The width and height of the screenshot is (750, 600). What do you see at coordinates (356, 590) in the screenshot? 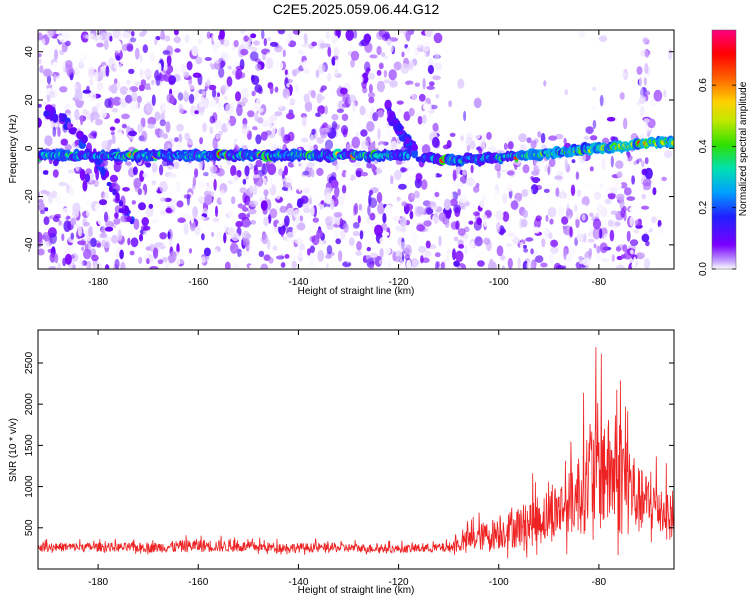
I see `snr-x-label: Height of straight line (km)` at bounding box center [356, 590].